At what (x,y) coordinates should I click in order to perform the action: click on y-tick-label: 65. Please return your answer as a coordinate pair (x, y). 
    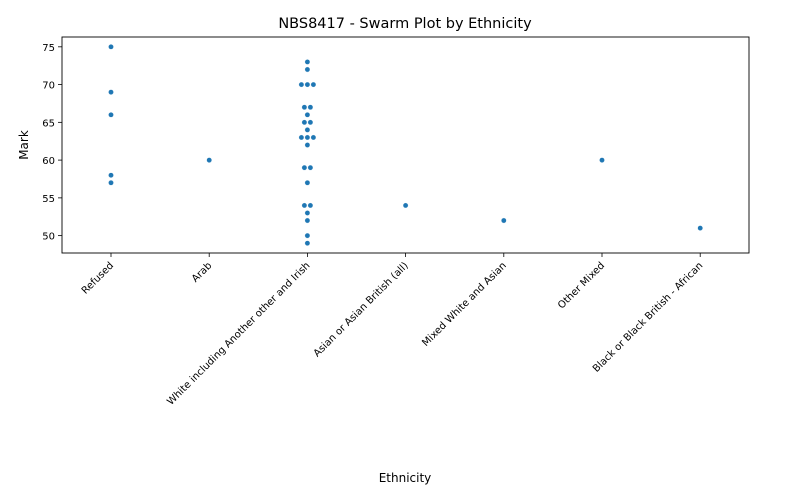
    Looking at the image, I should click on (48, 123).